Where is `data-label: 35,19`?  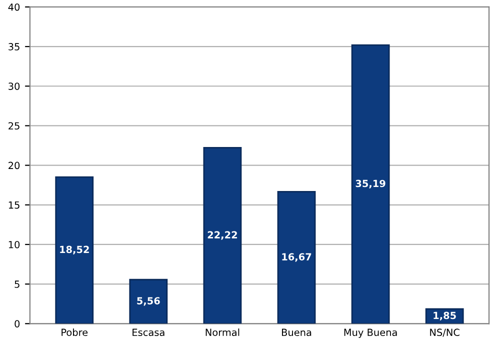 data-label: 35,19 is located at coordinates (371, 184).